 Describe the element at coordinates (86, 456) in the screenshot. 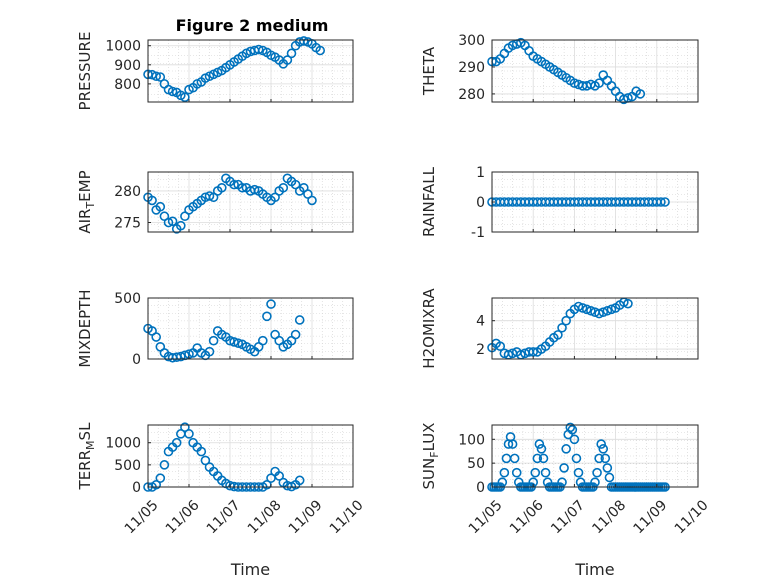

I see `y-axis-label: TERRMSL` at that location.